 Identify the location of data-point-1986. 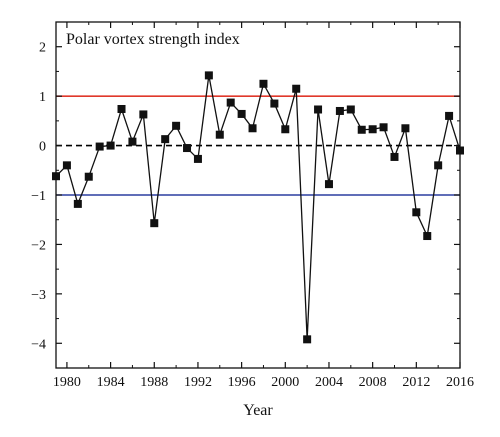
(132, 141).